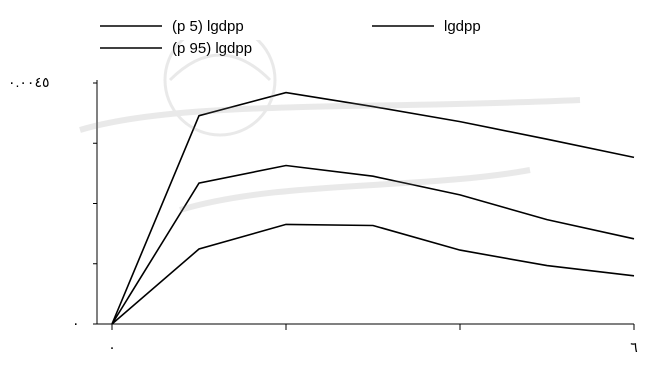 This screenshot has width=646, height=365. Describe the element at coordinates (290, 37) in the screenshot. I see `legend: (p 5) lgdpp lgdpp (p 95) lgdpp` at that location.